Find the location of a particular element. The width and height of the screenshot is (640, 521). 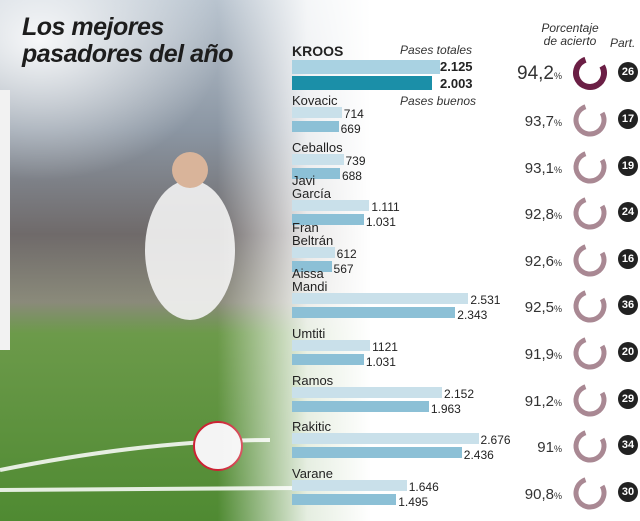

value-pases-totales: 2.125 is located at coordinates (456, 66).